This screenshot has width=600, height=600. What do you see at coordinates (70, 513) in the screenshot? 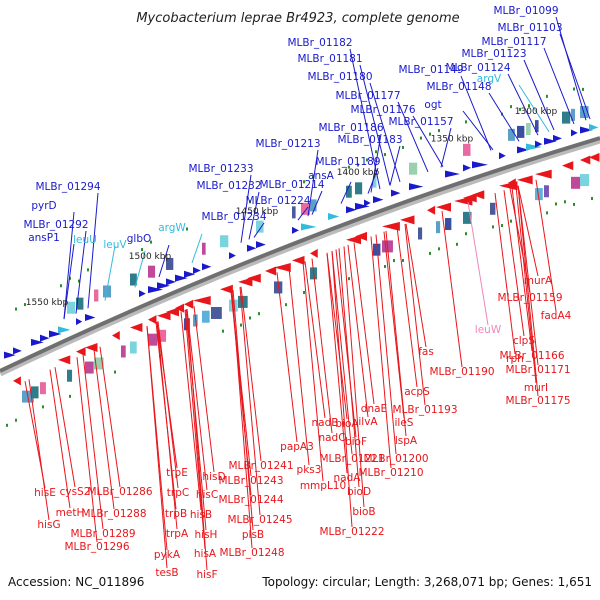
I see `gene-label-meth: metH` at bounding box center [70, 513].